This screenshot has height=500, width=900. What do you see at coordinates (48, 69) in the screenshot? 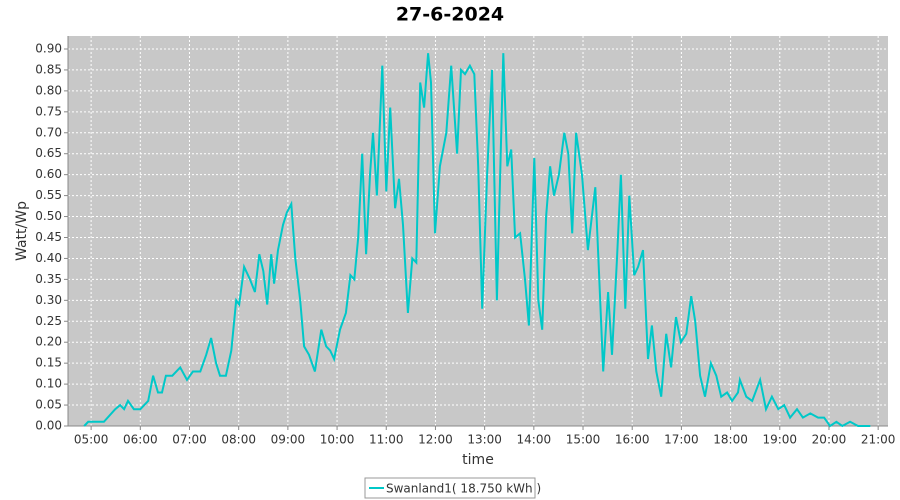
I see `y-tick-label: 0.85` at bounding box center [48, 69].